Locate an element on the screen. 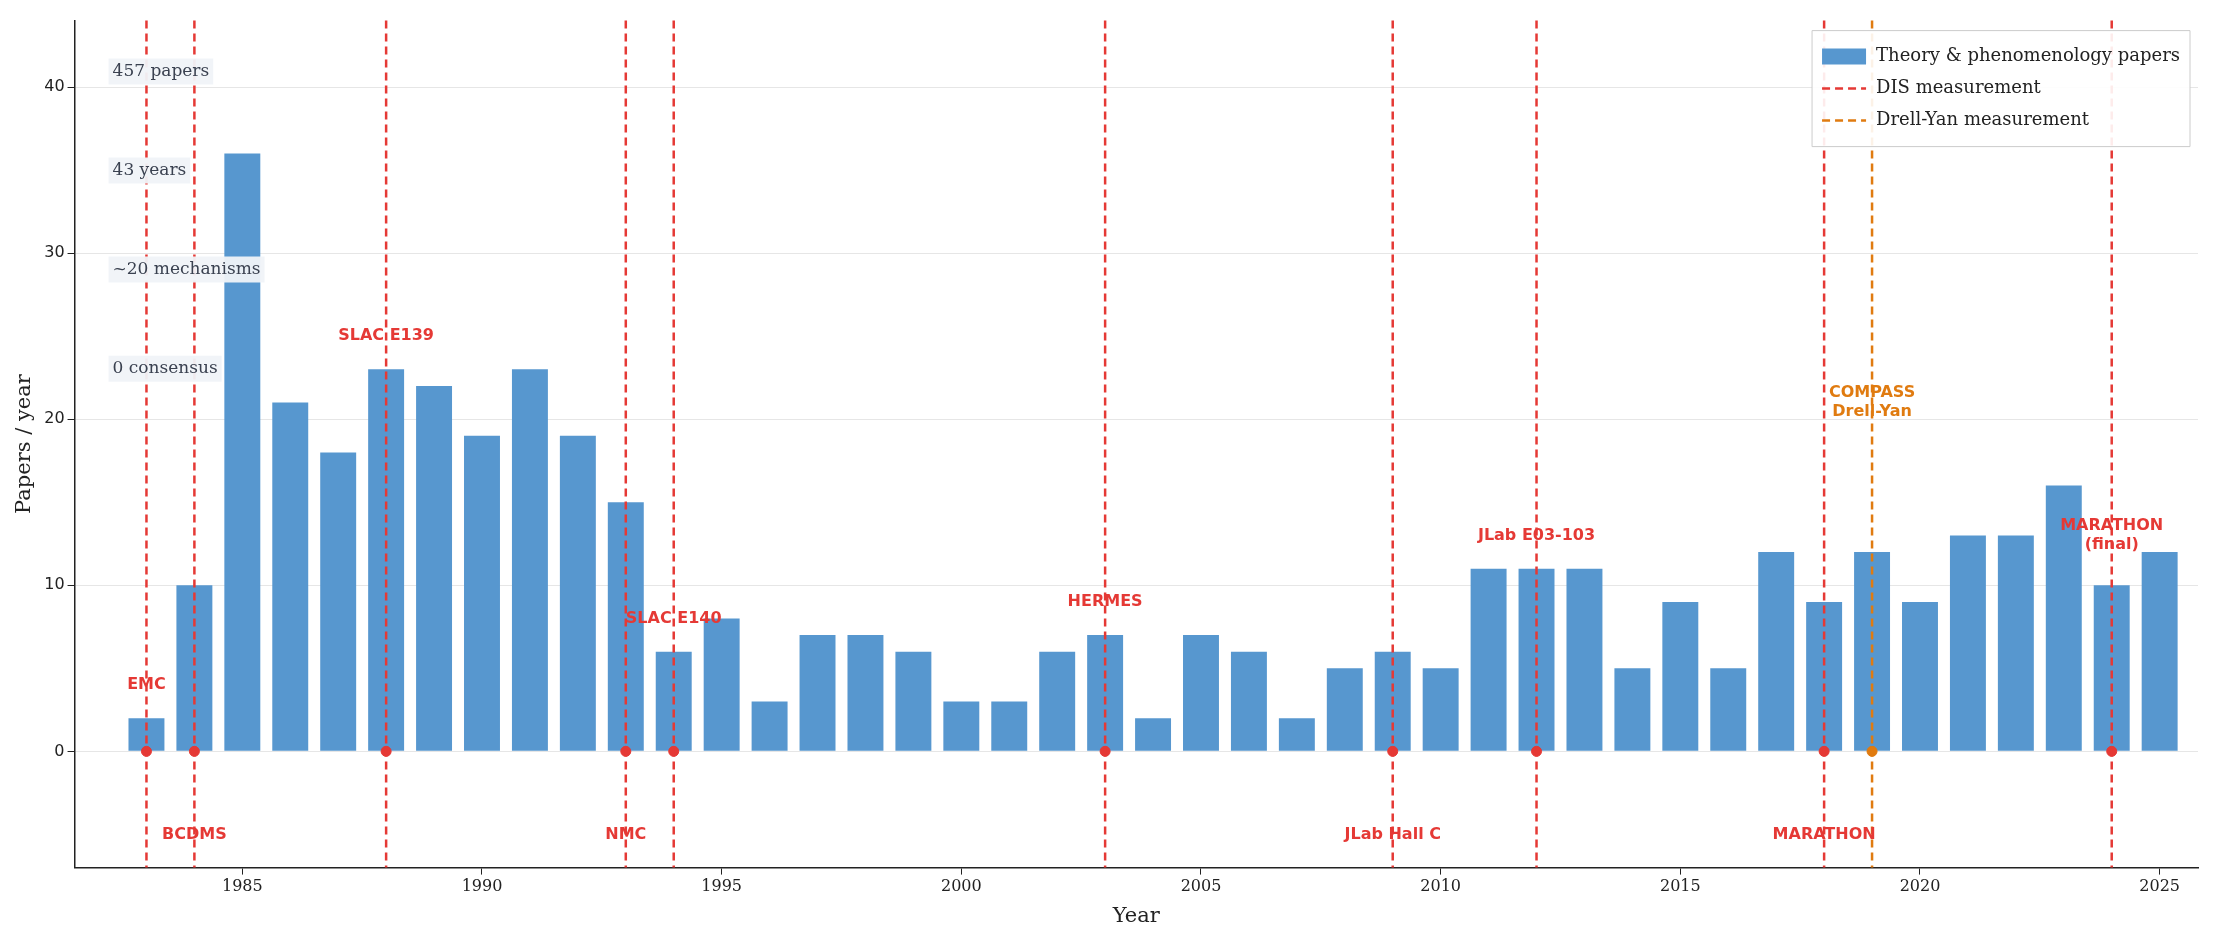  y-tick-label: 40 is located at coordinates (54, 86).